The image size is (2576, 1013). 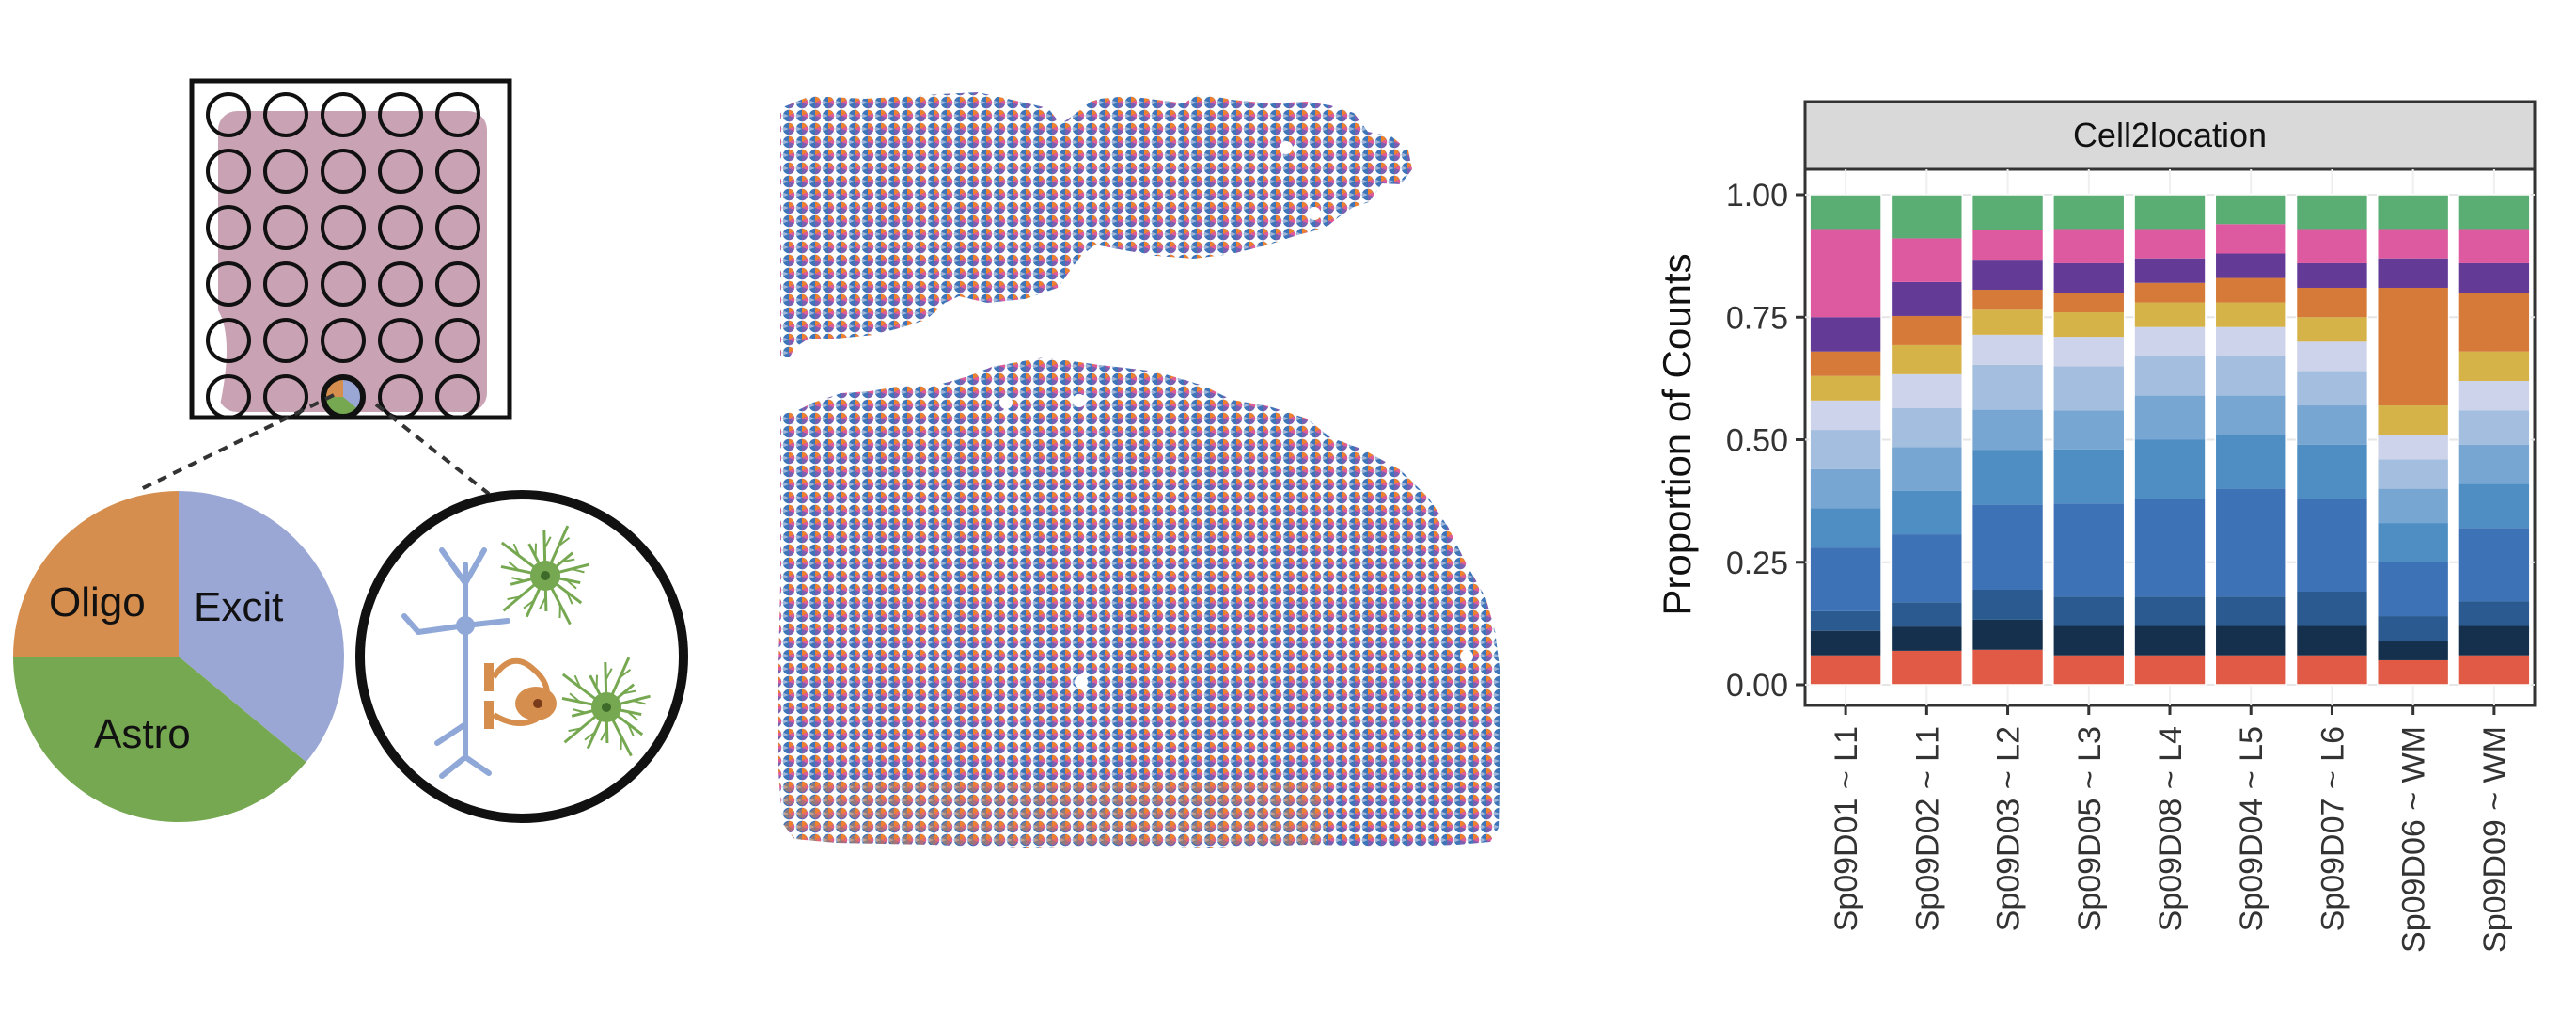 What do you see at coordinates (2252, 828) in the screenshot?
I see `x-tick-label: Sp09D04 ~ L5` at bounding box center [2252, 828].